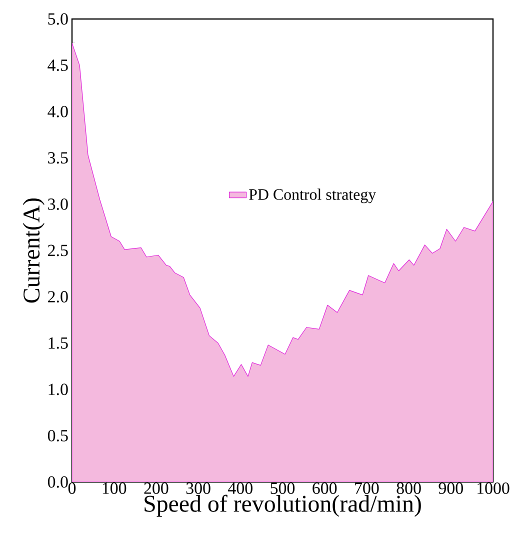  What do you see at coordinates (240, 488) in the screenshot?
I see `x-tick-label: 400` at bounding box center [240, 488].